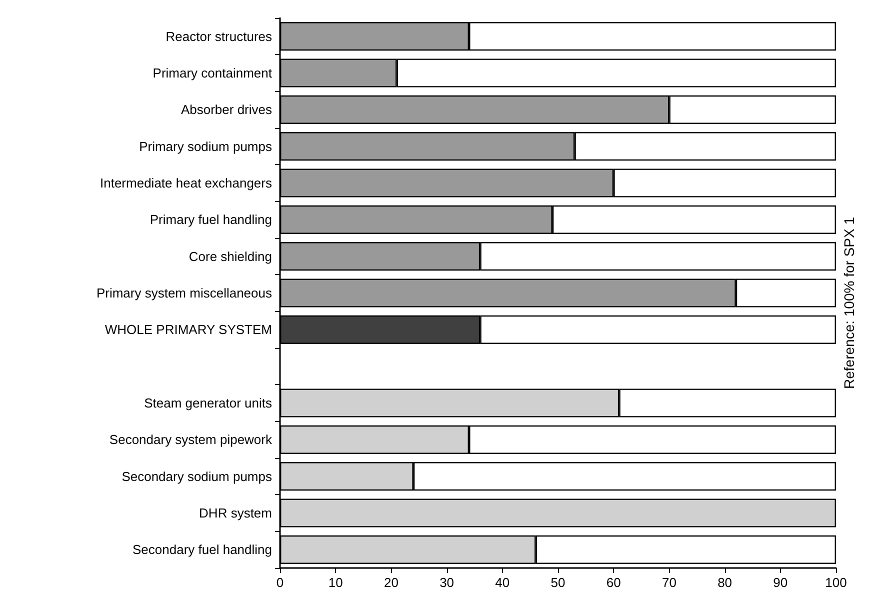 This screenshot has width=877, height=607. I want to click on x-tick-label: 0, so click(280, 582).